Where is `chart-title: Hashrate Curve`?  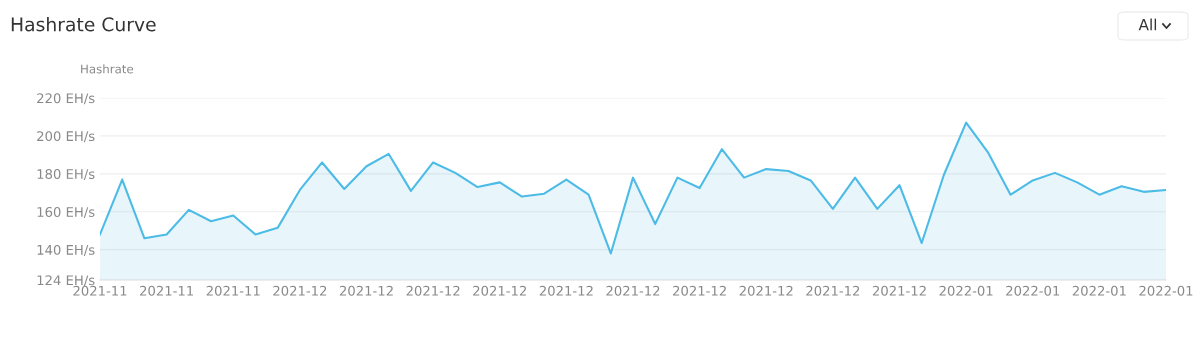
chart-title: Hashrate Curve is located at coordinates (83, 24).